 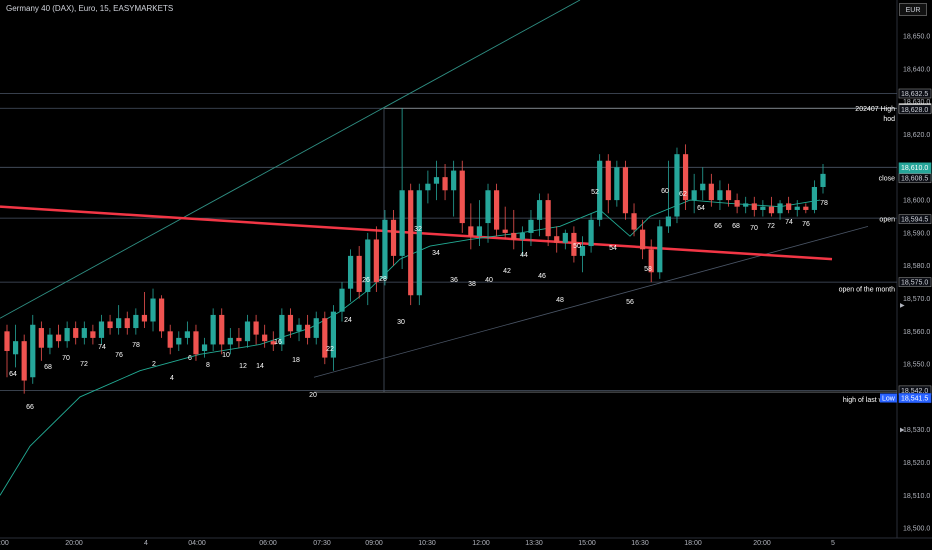 I want to click on x-tick-label: 04:00, so click(x=197, y=543).